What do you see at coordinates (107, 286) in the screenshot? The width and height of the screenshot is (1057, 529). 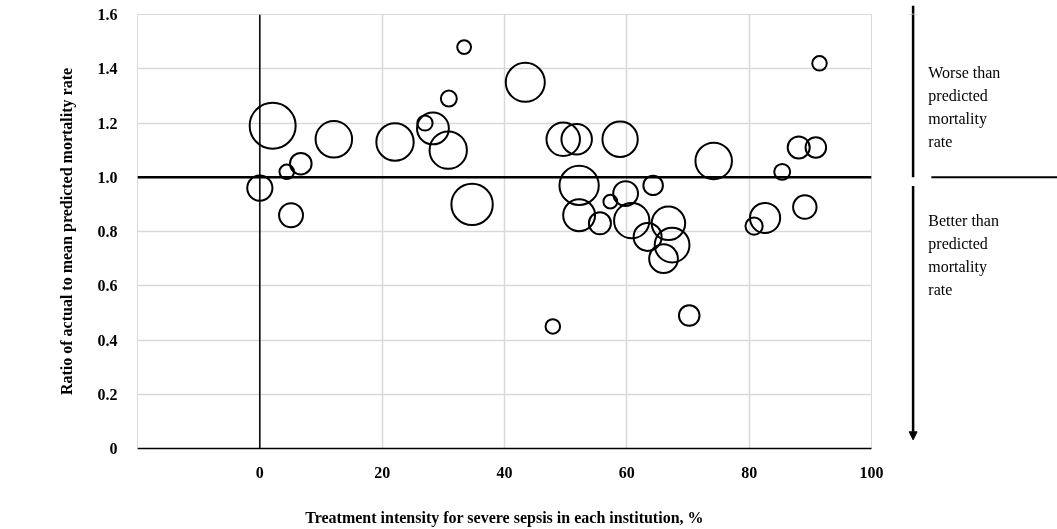 I see `y-tick-label: 0.6` at bounding box center [107, 286].